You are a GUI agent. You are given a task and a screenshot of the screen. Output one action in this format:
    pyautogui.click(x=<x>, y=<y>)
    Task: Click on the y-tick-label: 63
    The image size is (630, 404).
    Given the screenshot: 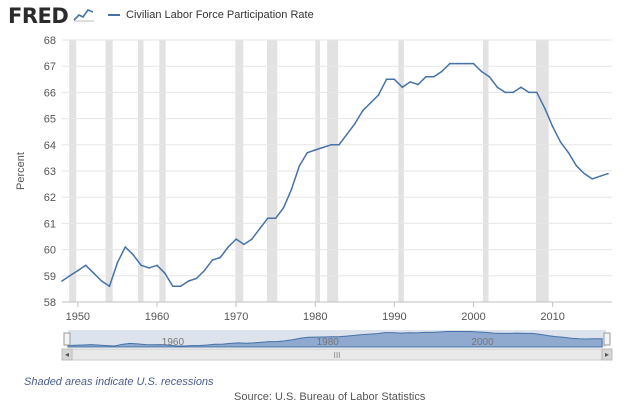 What is the action you would take?
    pyautogui.click(x=50, y=172)
    